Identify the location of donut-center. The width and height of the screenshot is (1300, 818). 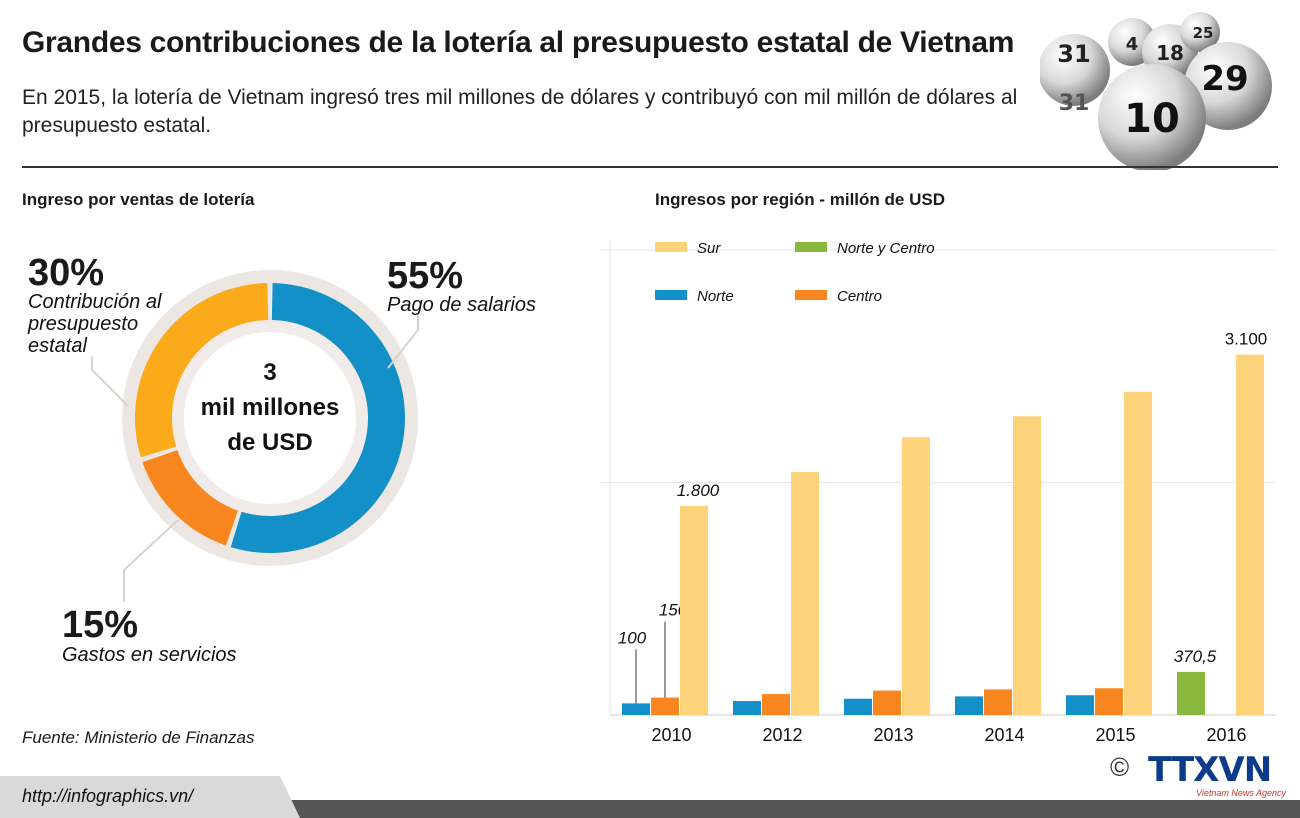
(270, 418).